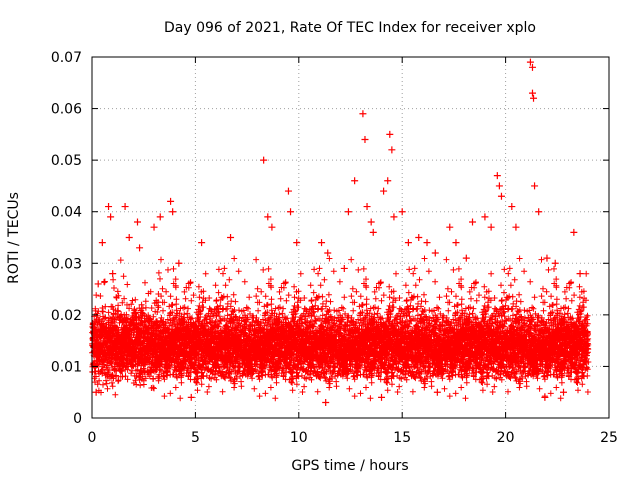 The image size is (640, 480). What do you see at coordinates (66, 316) in the screenshot?
I see `y-tick-label: 0.02` at bounding box center [66, 316].